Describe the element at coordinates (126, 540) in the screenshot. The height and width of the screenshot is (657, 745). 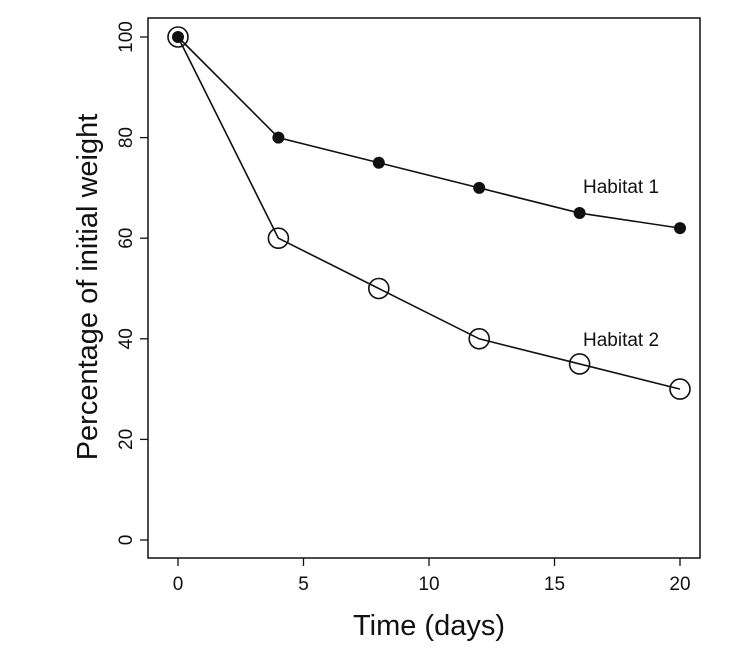
I see `y-tick-label: 0` at that location.